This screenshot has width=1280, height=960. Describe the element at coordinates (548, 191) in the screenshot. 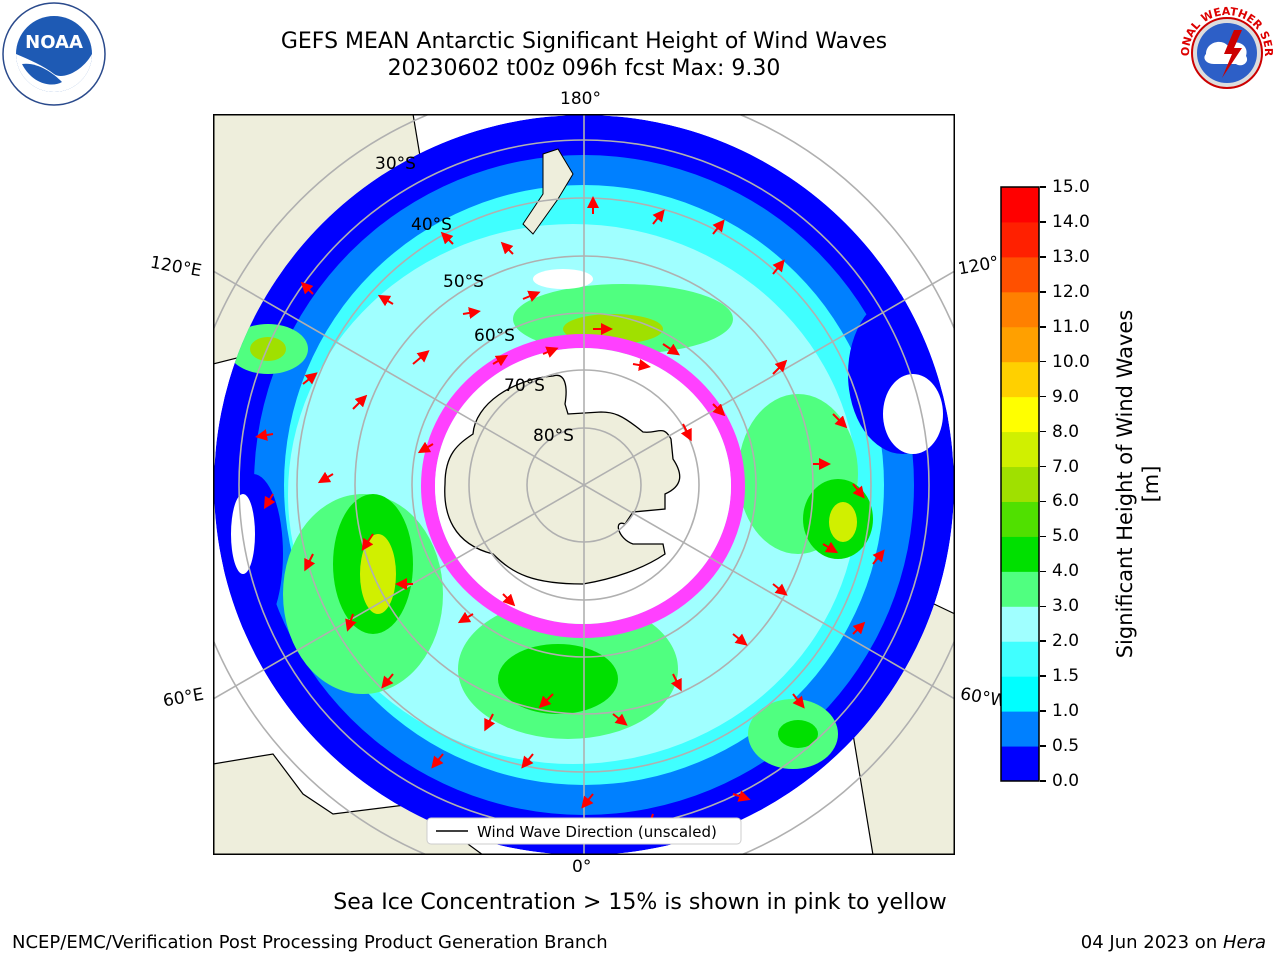

I see `new-zealand-land` at that location.